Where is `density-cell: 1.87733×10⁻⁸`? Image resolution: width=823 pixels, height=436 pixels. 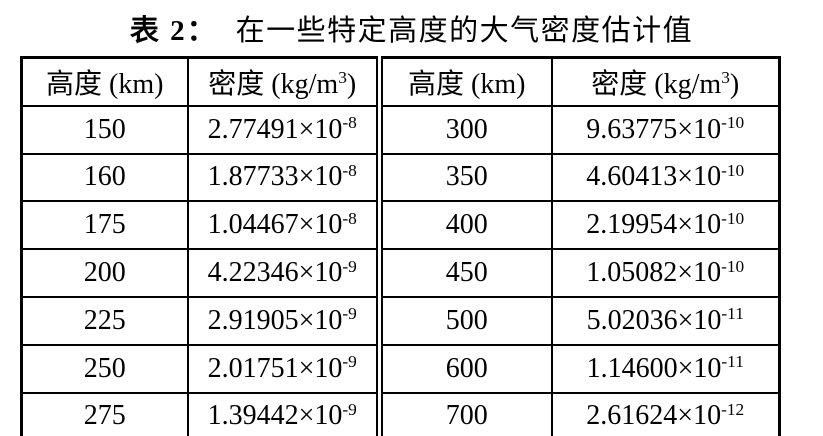 density-cell: 1.87733×10⁻⁸ is located at coordinates (283, 177).